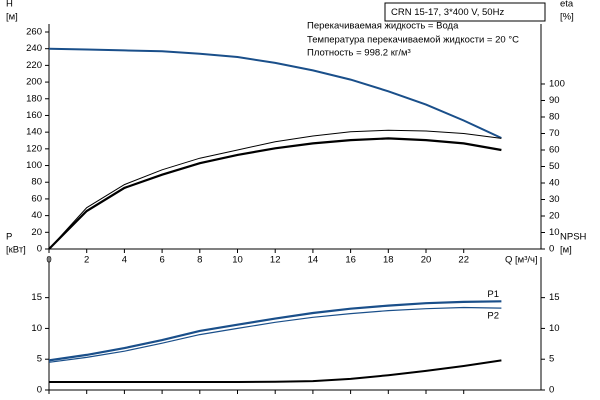 The width and height of the screenshot is (600, 400). Describe the element at coordinates (34, 165) in the screenshot. I see `y-tick-label: 100` at that location.